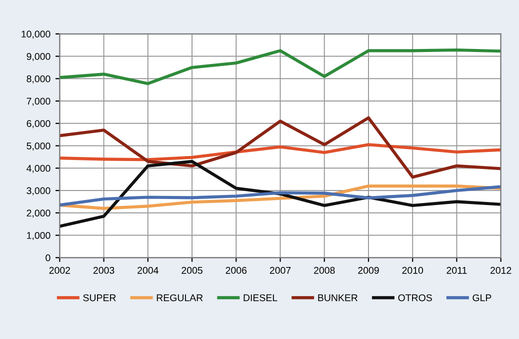  What do you see at coordinates (280, 270) in the screenshot?
I see `x-tick-label: 2007` at bounding box center [280, 270].